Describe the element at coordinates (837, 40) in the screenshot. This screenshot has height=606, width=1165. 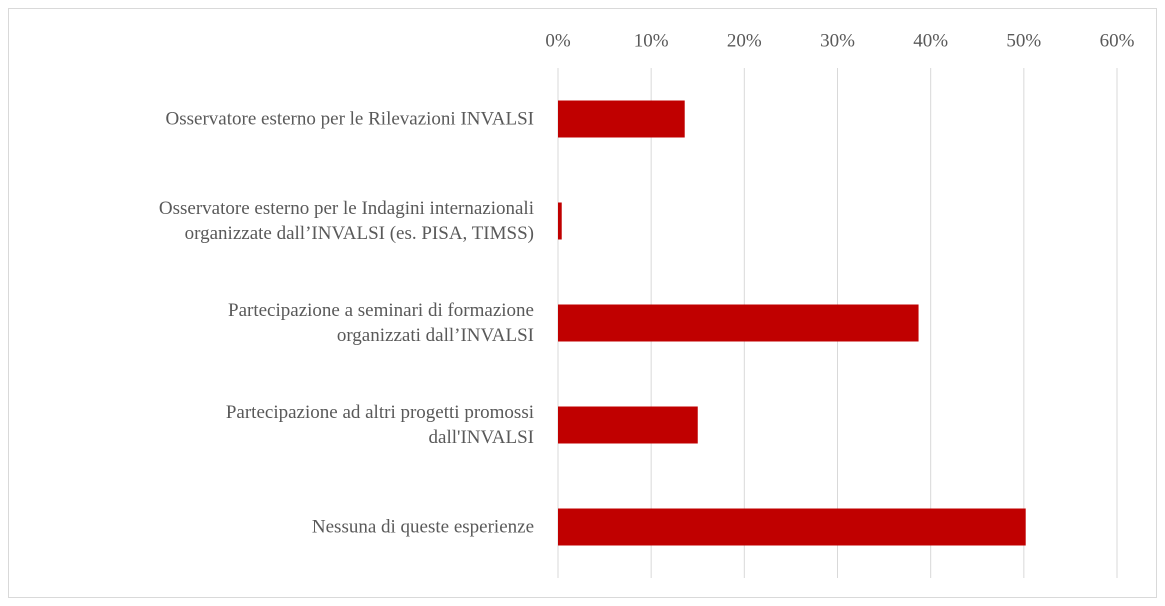
I see `x-tick-label: 30%` at that location.